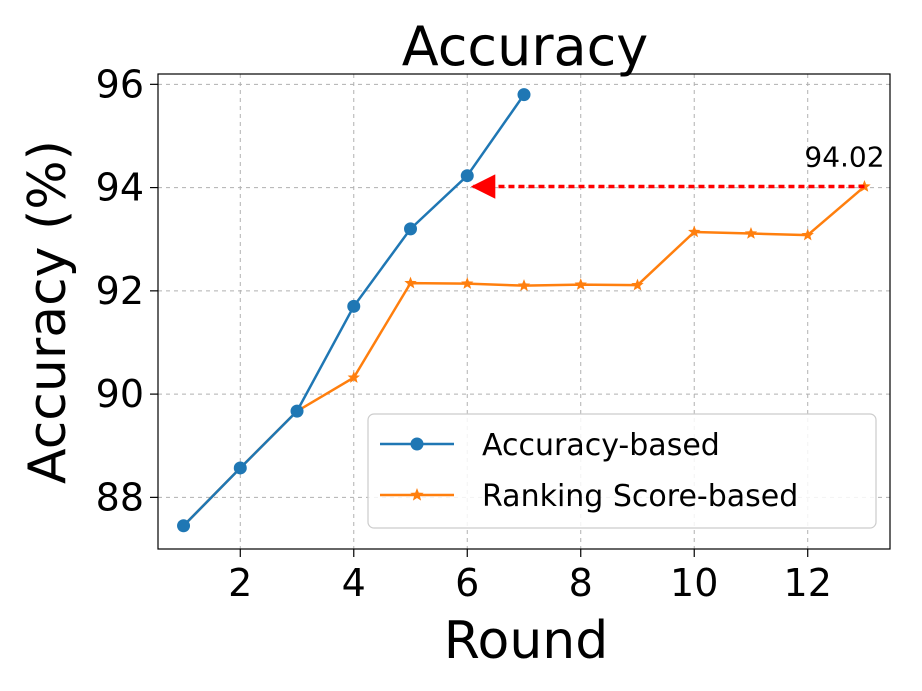  I want to click on y-tick-label: 90, so click(120, 394).